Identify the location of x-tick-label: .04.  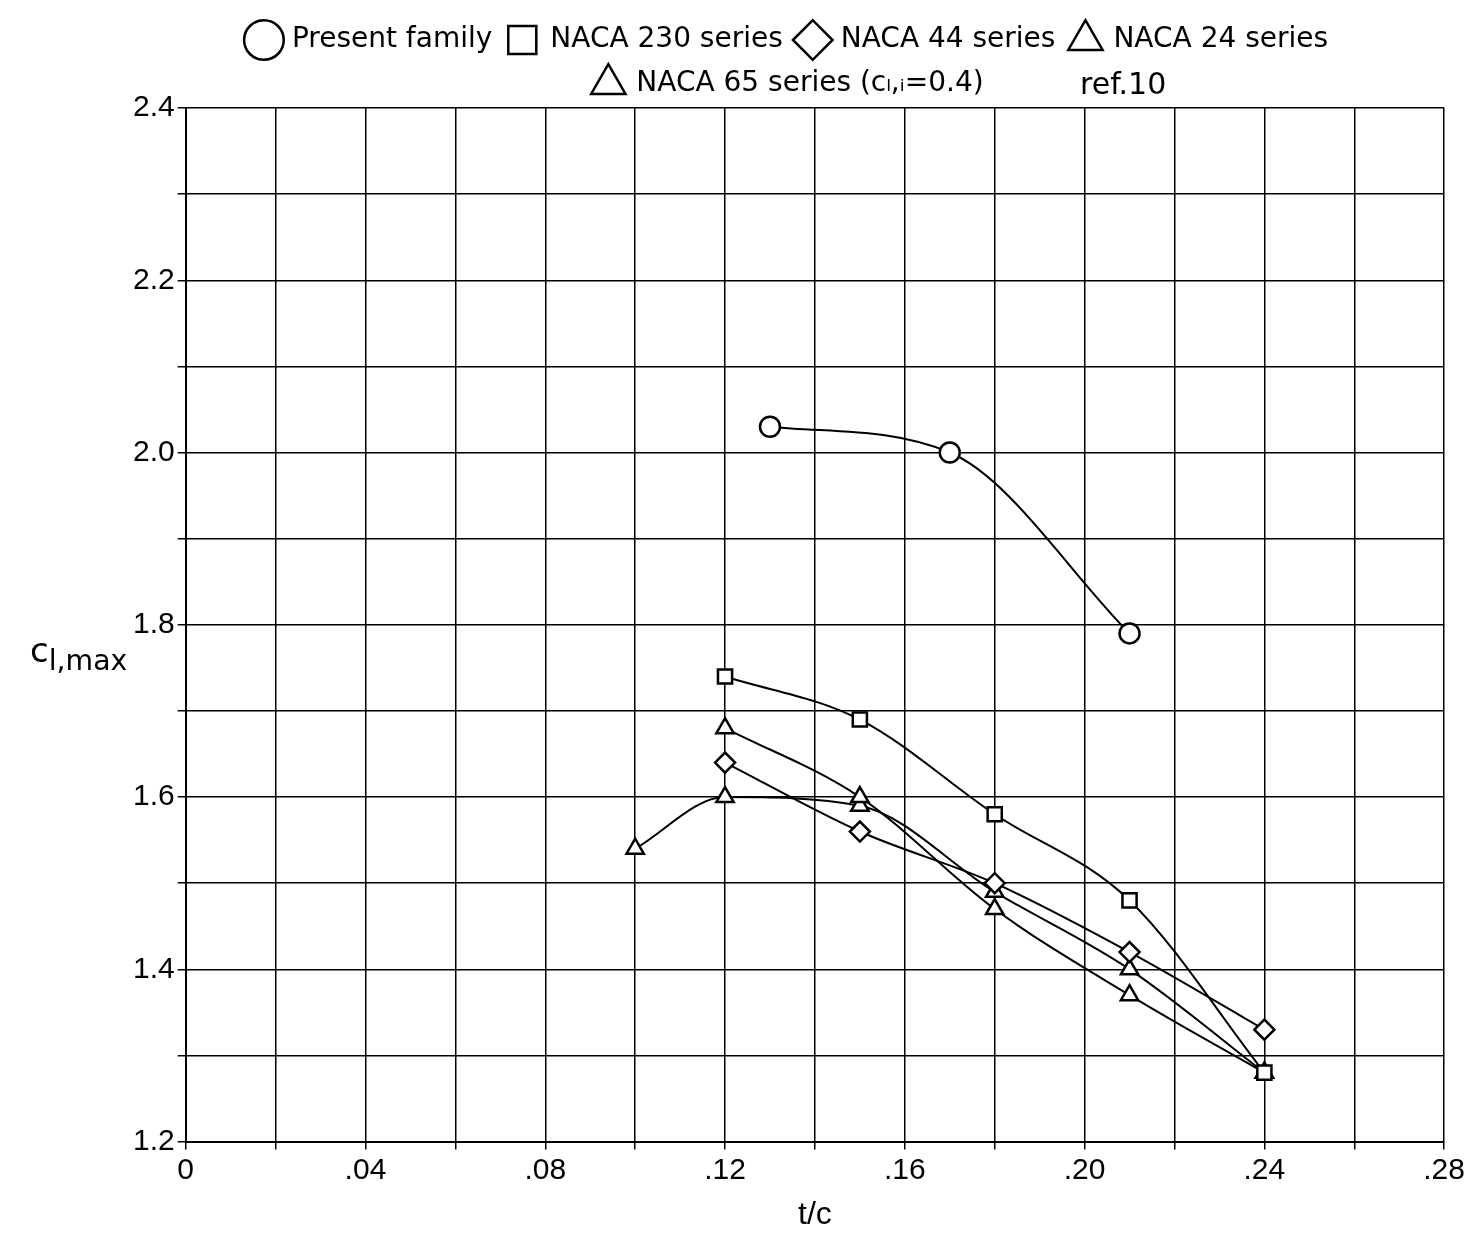
(365, 1168).